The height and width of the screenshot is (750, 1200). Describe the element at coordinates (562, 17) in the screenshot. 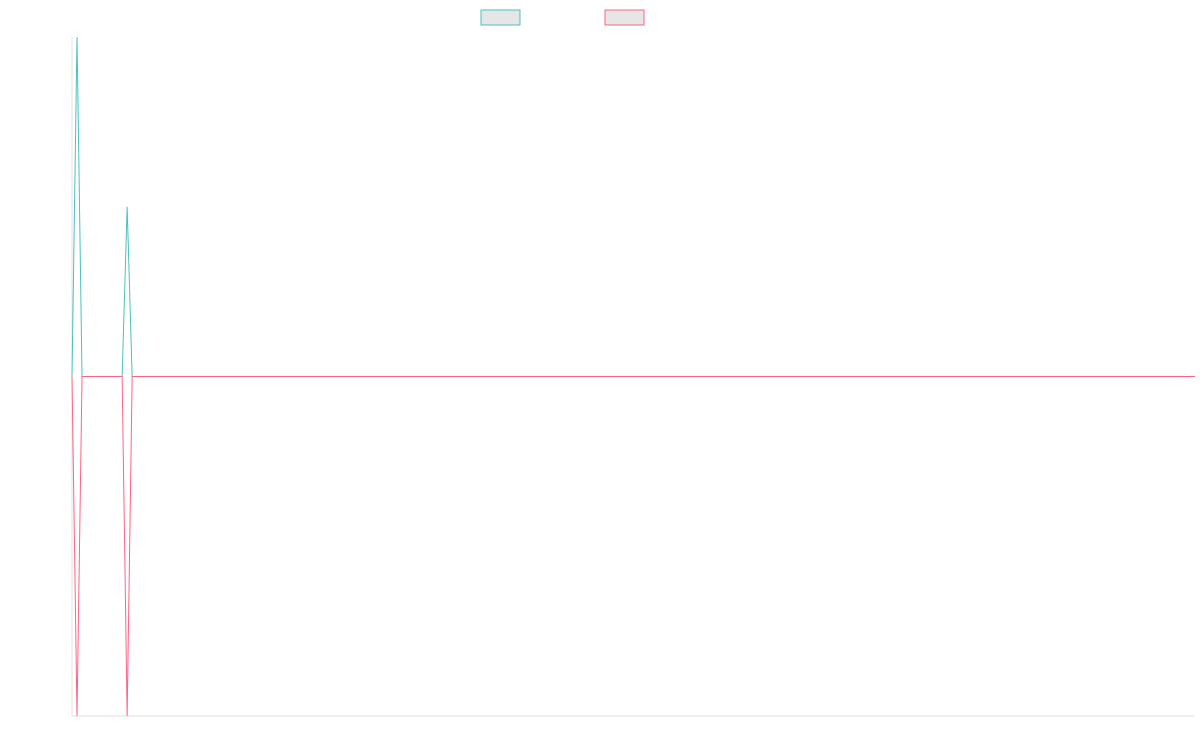

I see `legend` at that location.